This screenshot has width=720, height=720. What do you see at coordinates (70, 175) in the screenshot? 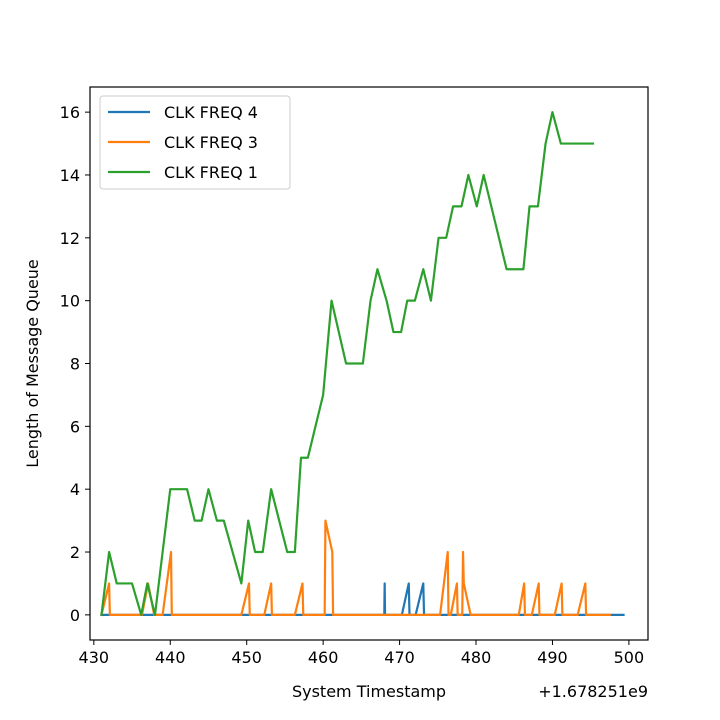
I see `y-tick-label: 14` at bounding box center [70, 175].